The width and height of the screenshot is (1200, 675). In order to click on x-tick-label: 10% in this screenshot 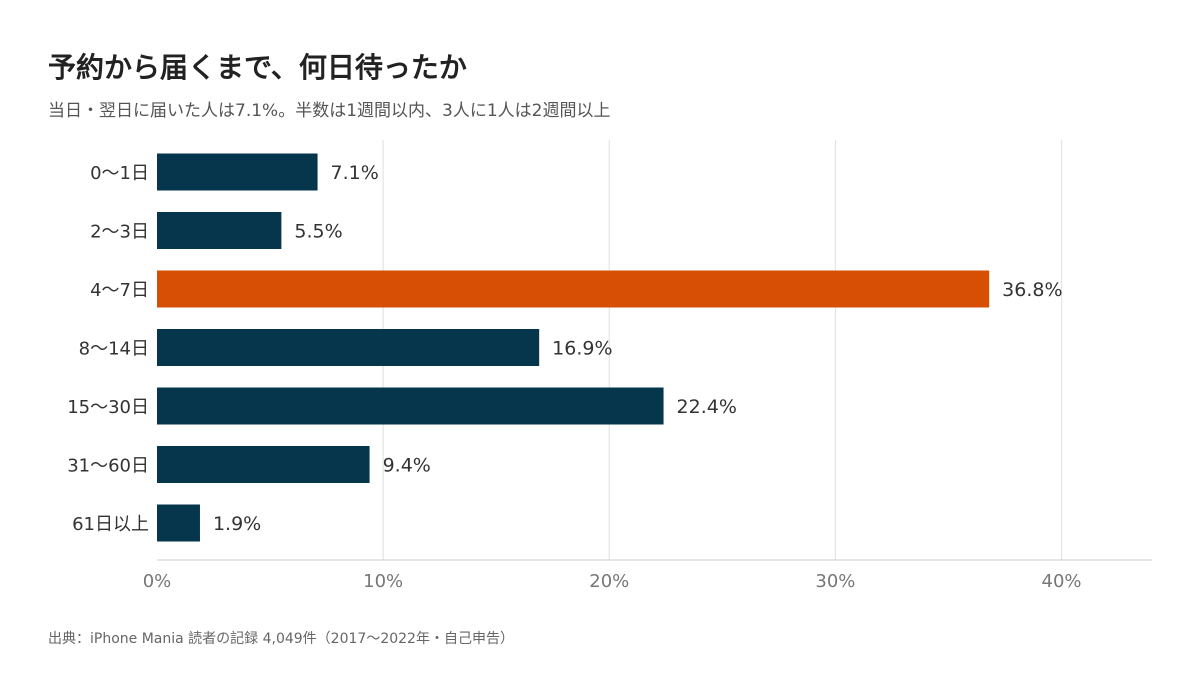, I will do `click(383, 581)`.